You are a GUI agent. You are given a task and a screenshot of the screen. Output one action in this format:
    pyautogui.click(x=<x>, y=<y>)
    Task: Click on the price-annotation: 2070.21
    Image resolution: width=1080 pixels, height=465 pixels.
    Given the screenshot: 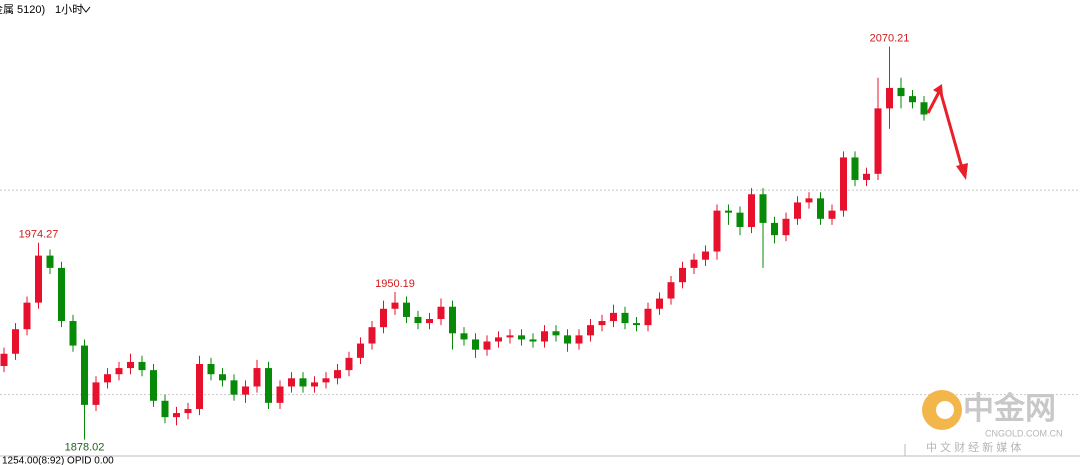 What is the action you would take?
    pyautogui.click(x=890, y=39)
    